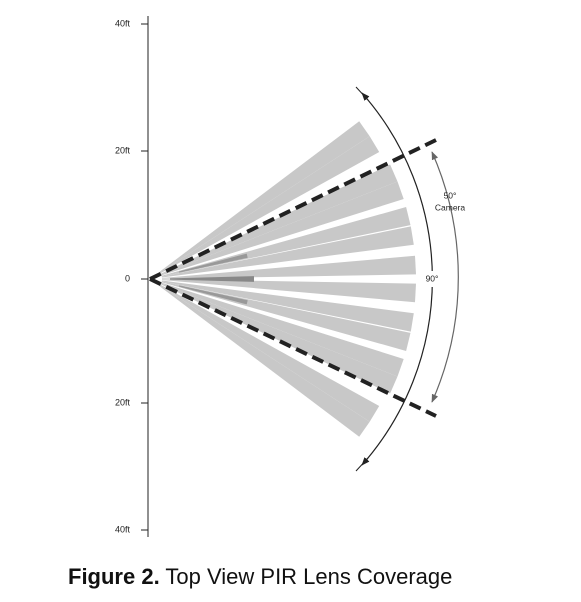 This screenshot has width=581, height=602. Describe the element at coordinates (144, 277) in the screenshot. I see `axis-ticks` at that location.